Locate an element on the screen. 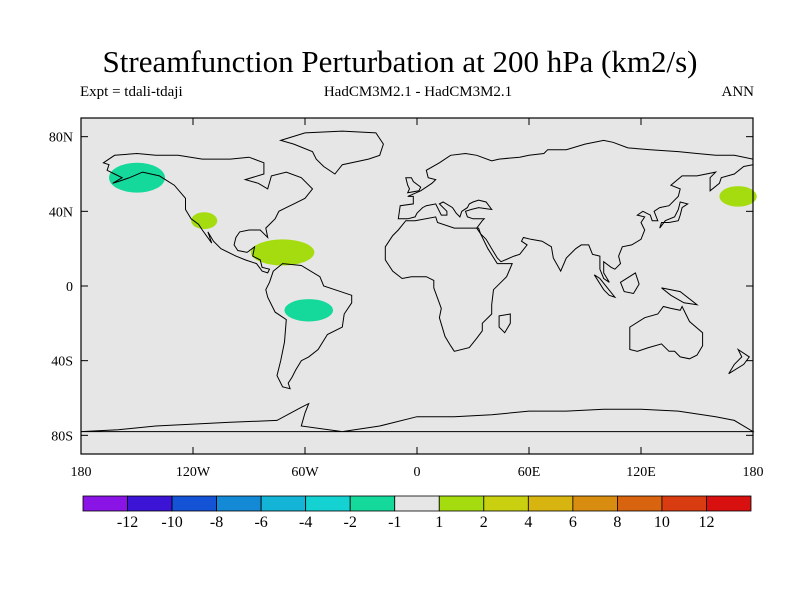 This screenshot has width=800, height=600. y-tick-label: 80N is located at coordinates (61, 138).